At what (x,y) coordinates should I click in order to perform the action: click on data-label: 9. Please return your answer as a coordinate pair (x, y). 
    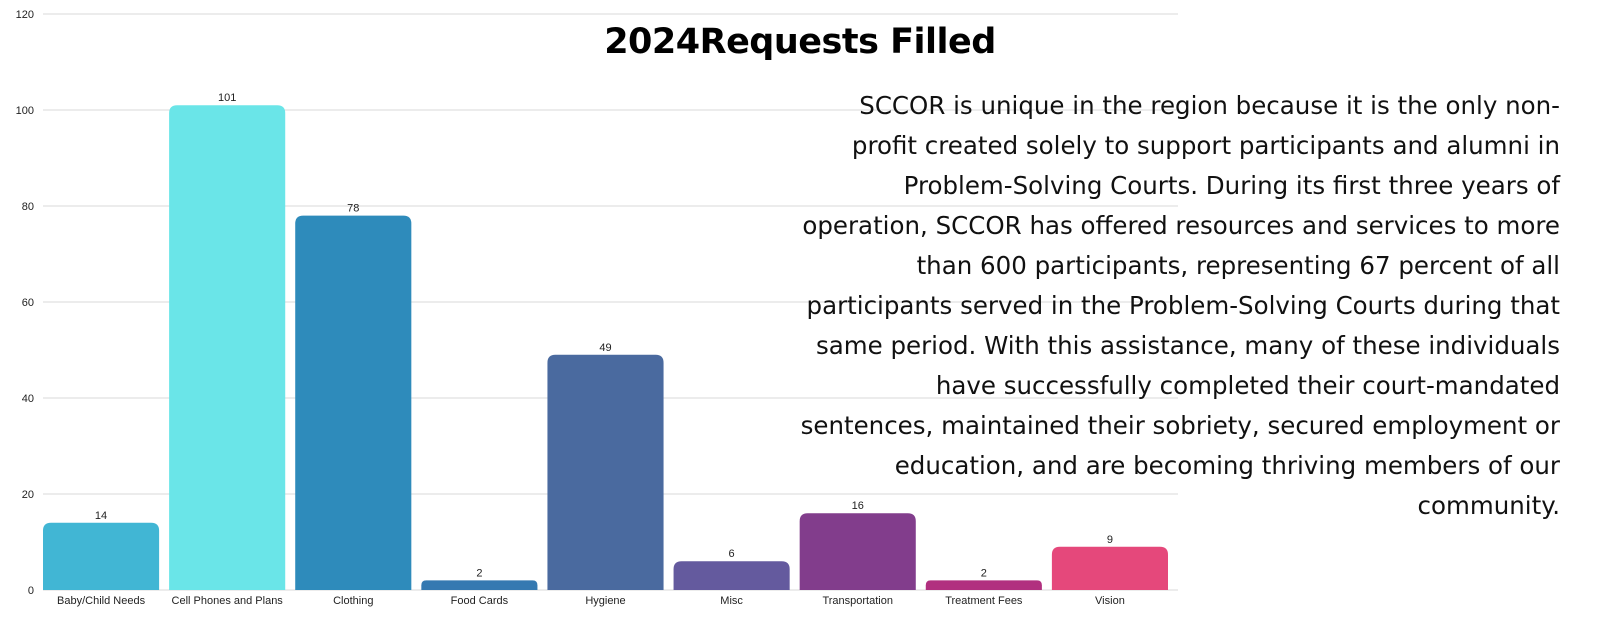
    Looking at the image, I should click on (1110, 540).